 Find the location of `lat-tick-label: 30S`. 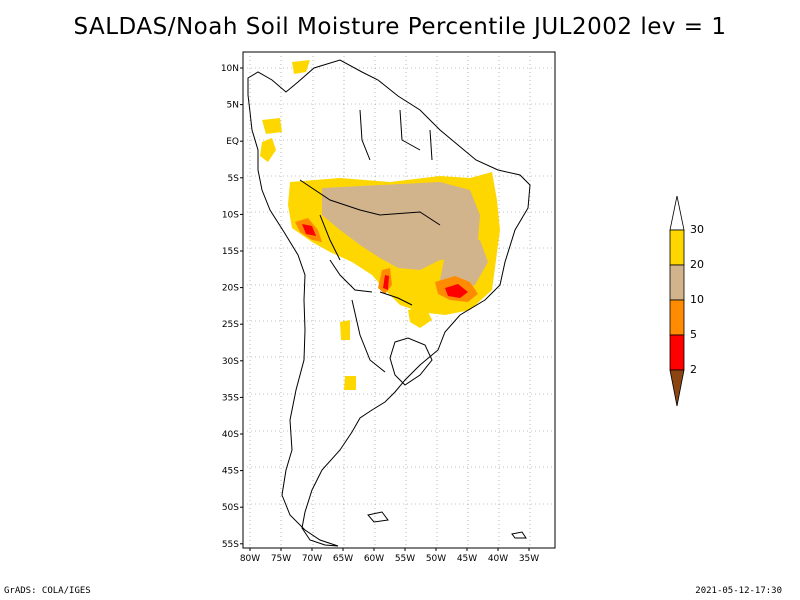

lat-tick-label: 30S is located at coordinates (230, 362).